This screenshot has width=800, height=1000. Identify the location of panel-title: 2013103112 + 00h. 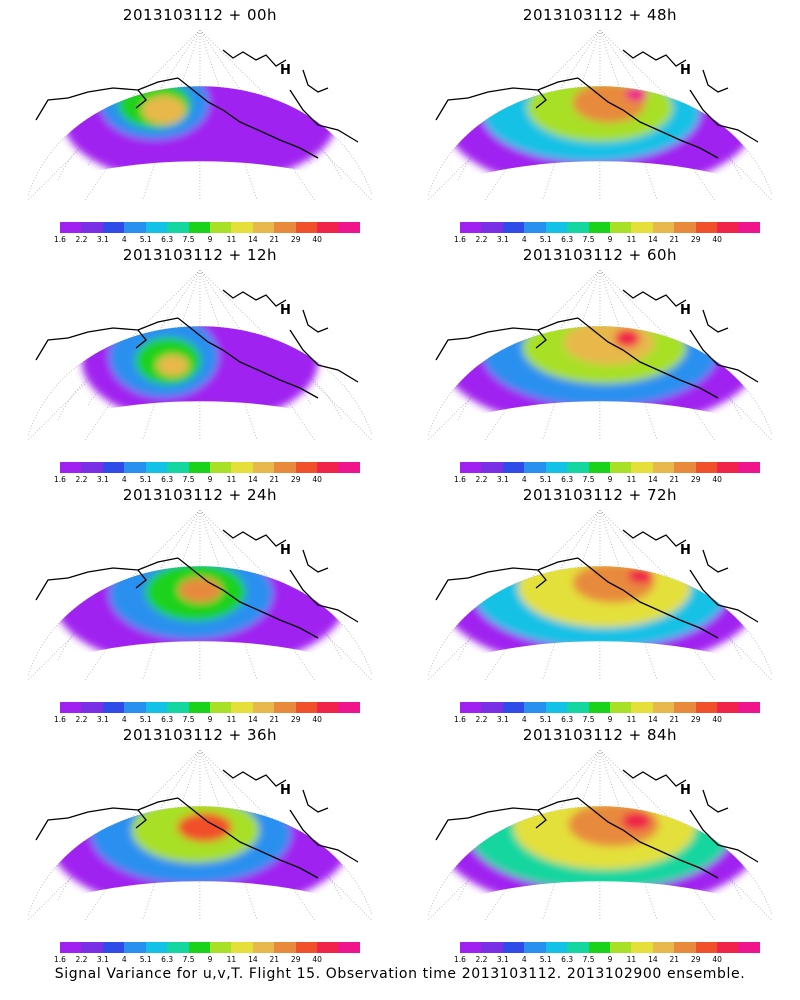
(200, 15).